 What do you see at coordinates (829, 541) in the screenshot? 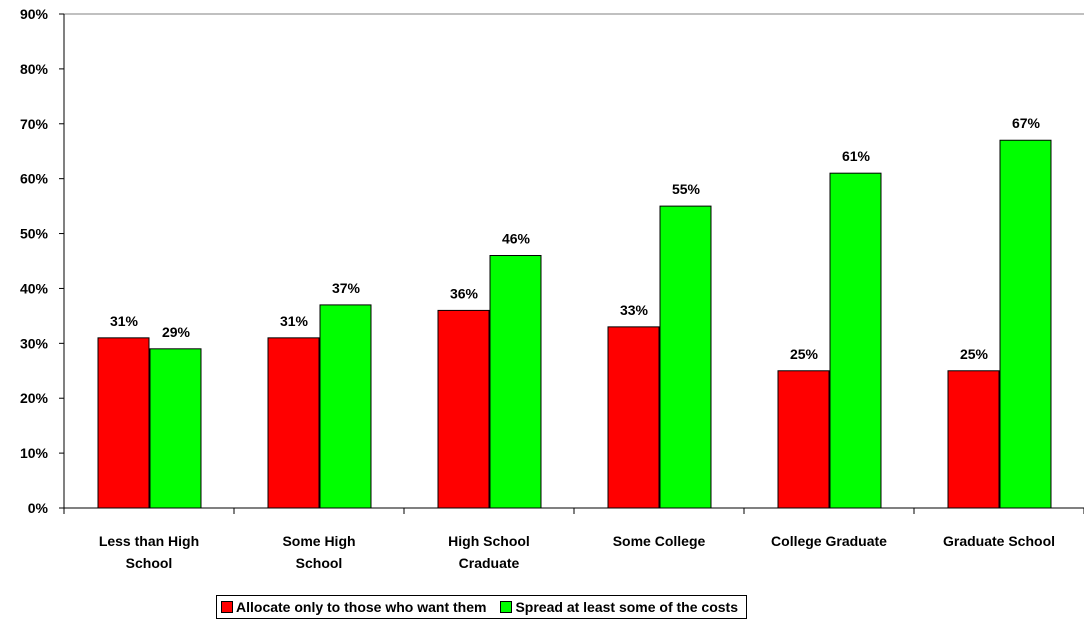
I see `x-category-label: College Graduate` at bounding box center [829, 541].